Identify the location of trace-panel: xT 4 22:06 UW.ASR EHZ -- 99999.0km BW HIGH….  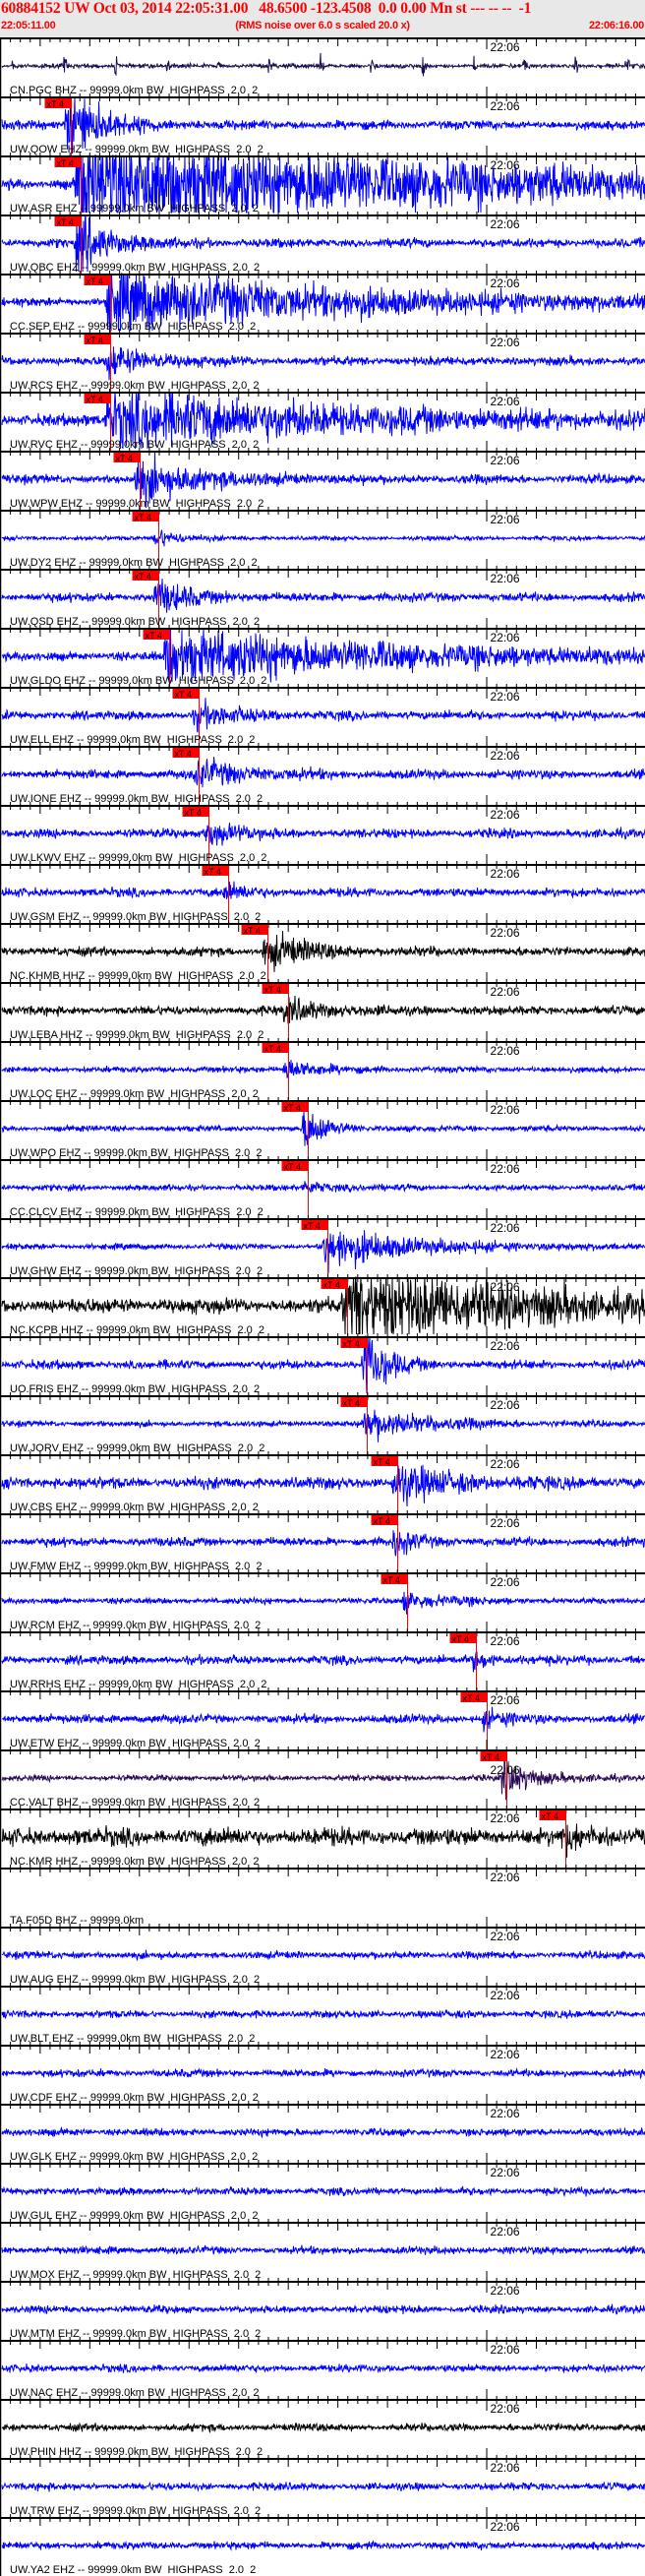
(322, 180).